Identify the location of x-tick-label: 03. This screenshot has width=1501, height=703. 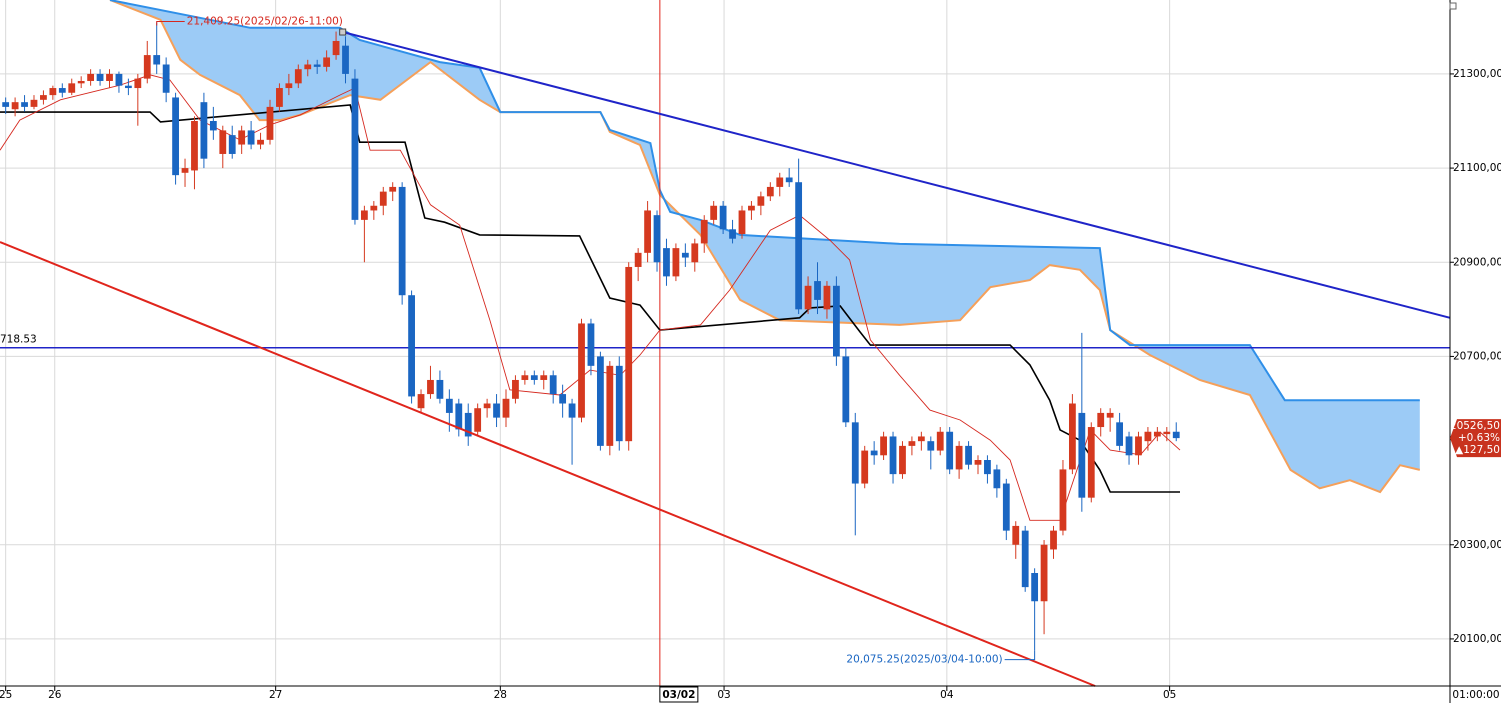
(723, 695).